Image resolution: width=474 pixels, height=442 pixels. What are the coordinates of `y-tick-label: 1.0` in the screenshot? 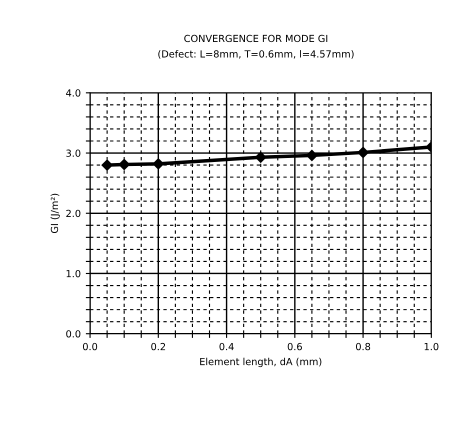 It's located at (73, 274).